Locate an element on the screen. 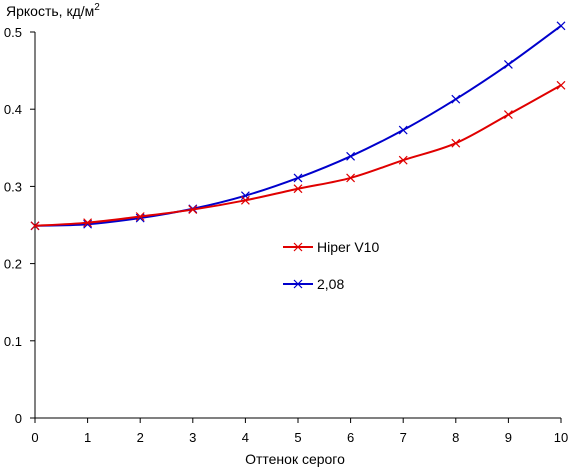 Image resolution: width=570 pixels, height=468 pixels. legend: Hiper V10 2,08 is located at coordinates (331, 265).